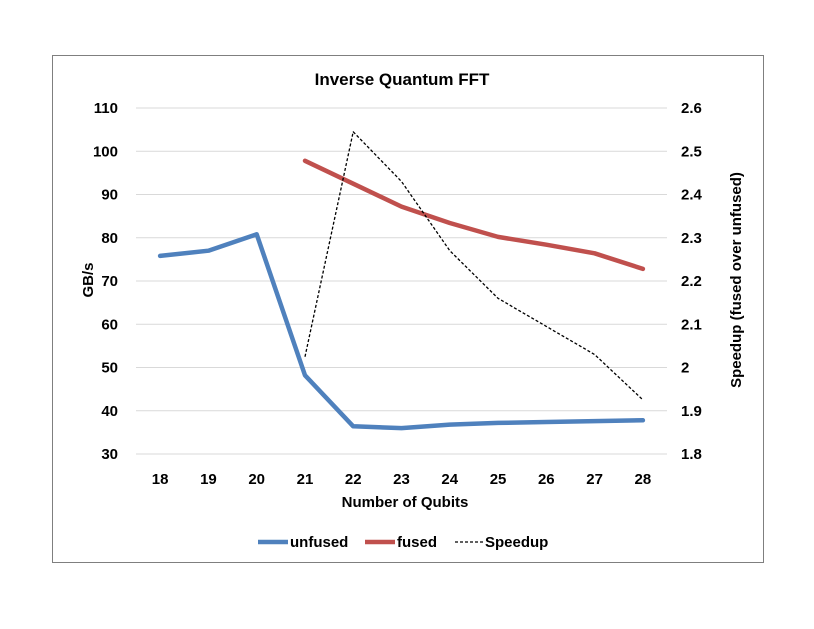 Image resolution: width=814 pixels, height=629 pixels. What do you see at coordinates (109, 411) in the screenshot?
I see `y-tick-label: 40` at bounding box center [109, 411].